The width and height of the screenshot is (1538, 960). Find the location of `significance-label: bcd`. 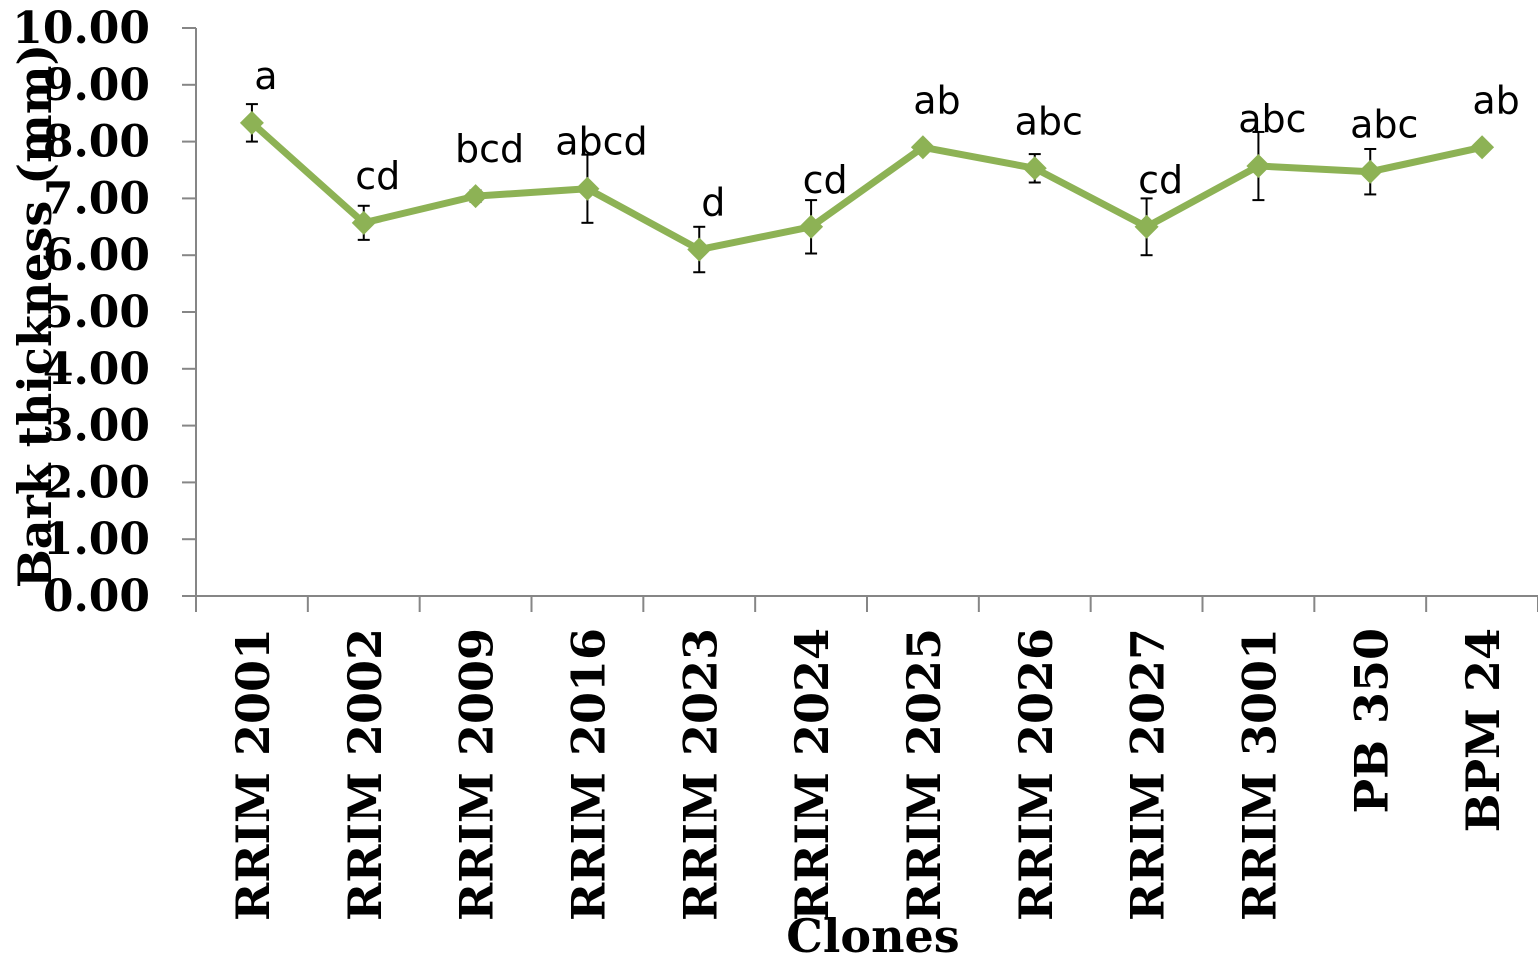

significance-label: bcd is located at coordinates (489, 149).